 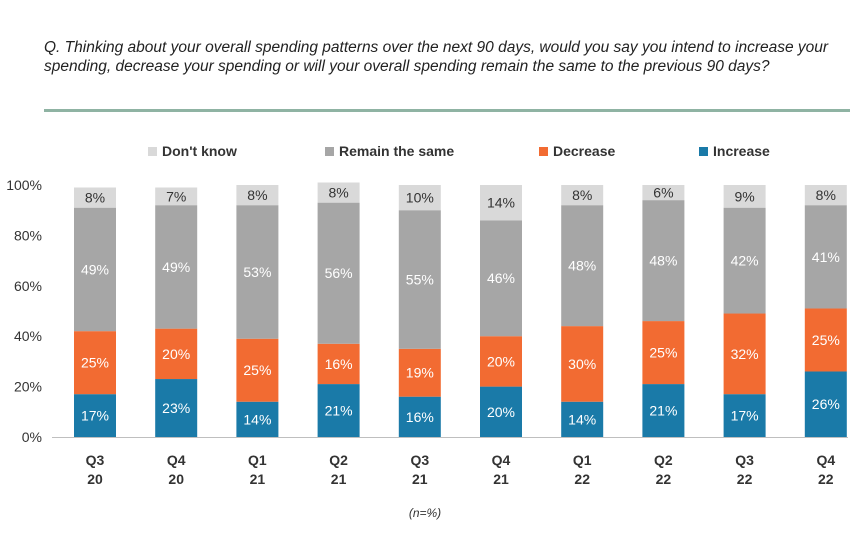 What do you see at coordinates (28, 387) in the screenshot?
I see `y-tick-label: 20%` at bounding box center [28, 387].